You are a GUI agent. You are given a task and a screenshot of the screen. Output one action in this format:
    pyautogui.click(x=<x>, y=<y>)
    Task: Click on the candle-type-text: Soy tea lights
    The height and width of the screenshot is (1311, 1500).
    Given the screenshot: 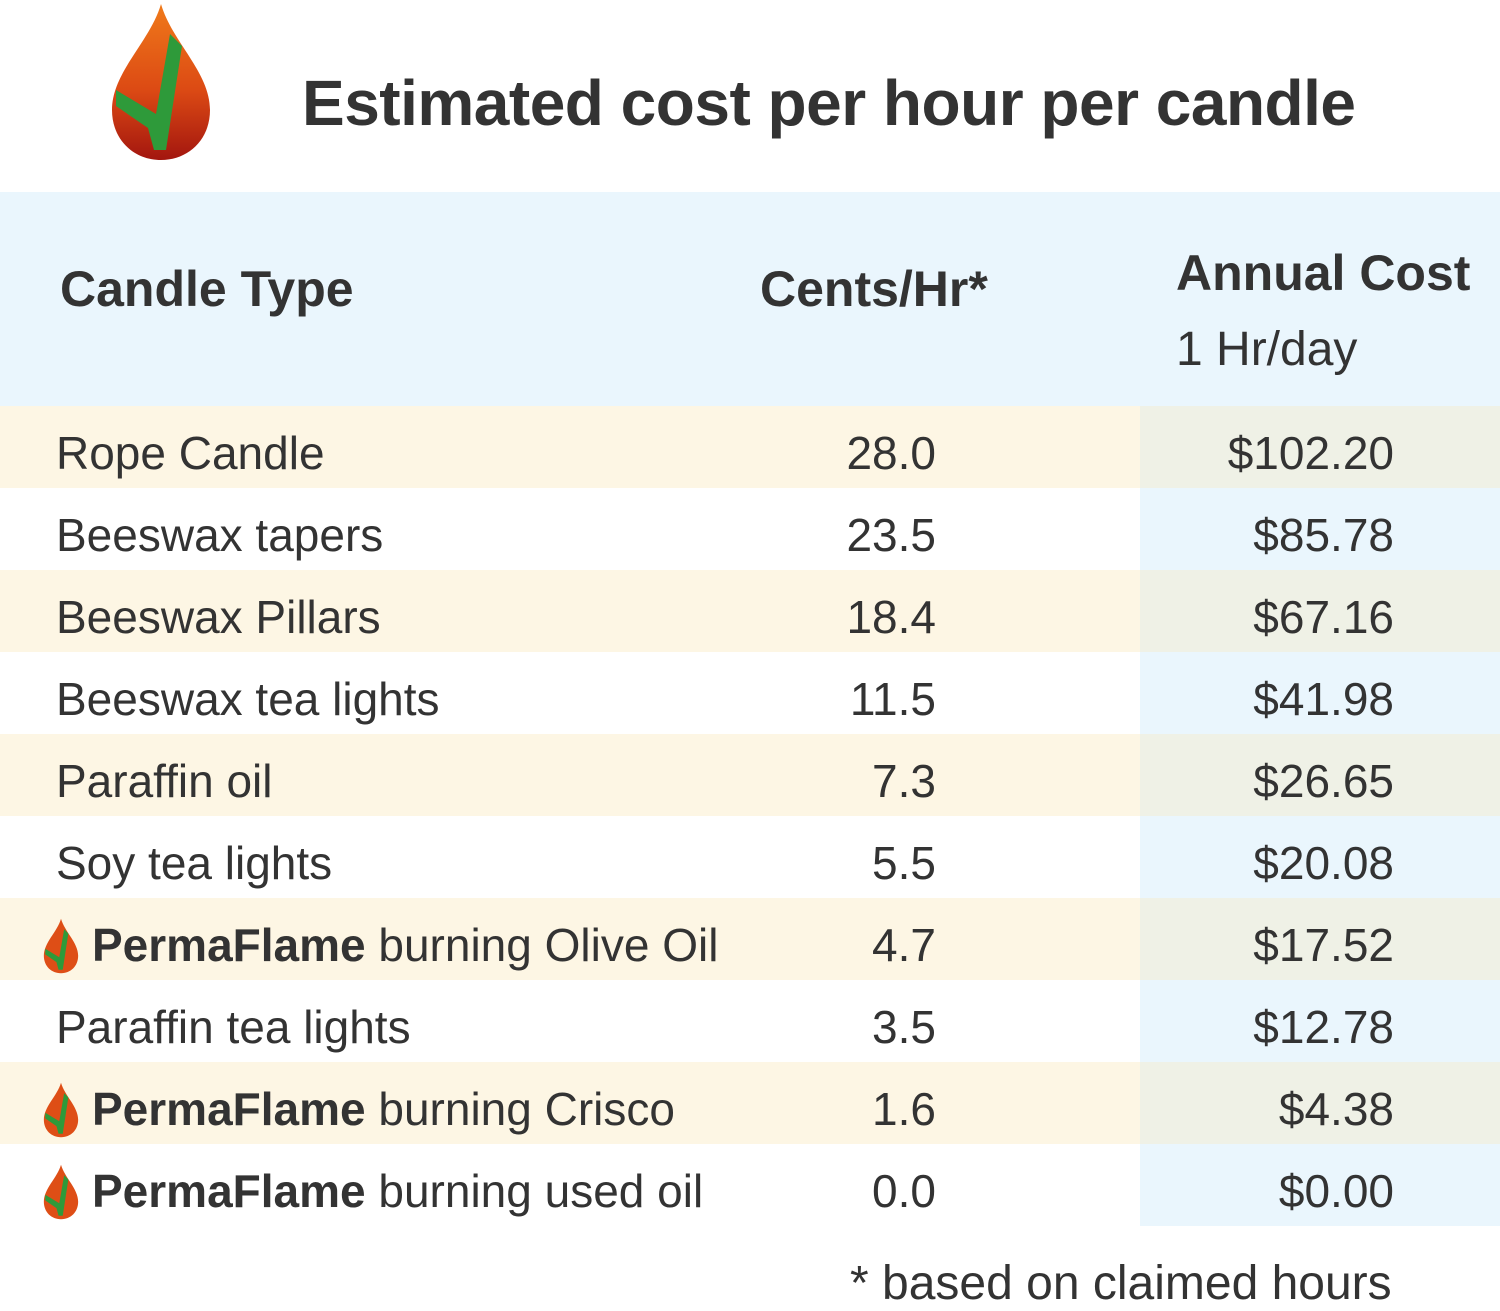 What is the action you would take?
    pyautogui.click(x=194, y=863)
    